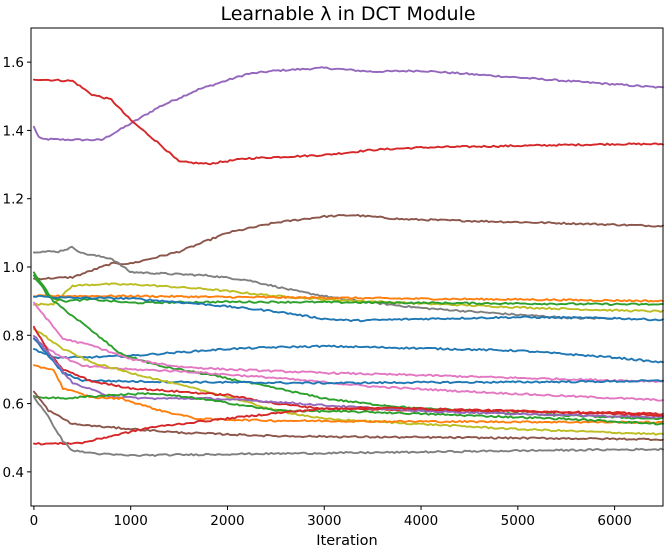 This screenshot has width=665, height=548. I want to click on series-line-pink-low, so click(348, 369).